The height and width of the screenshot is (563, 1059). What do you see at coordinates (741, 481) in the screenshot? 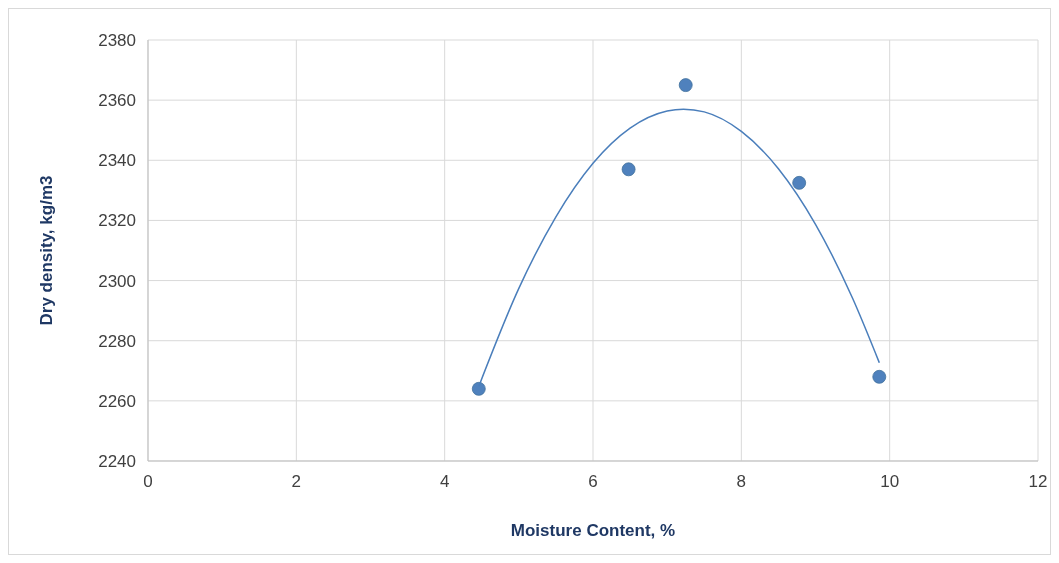
I see `x-tick-label: 8` at bounding box center [741, 481].